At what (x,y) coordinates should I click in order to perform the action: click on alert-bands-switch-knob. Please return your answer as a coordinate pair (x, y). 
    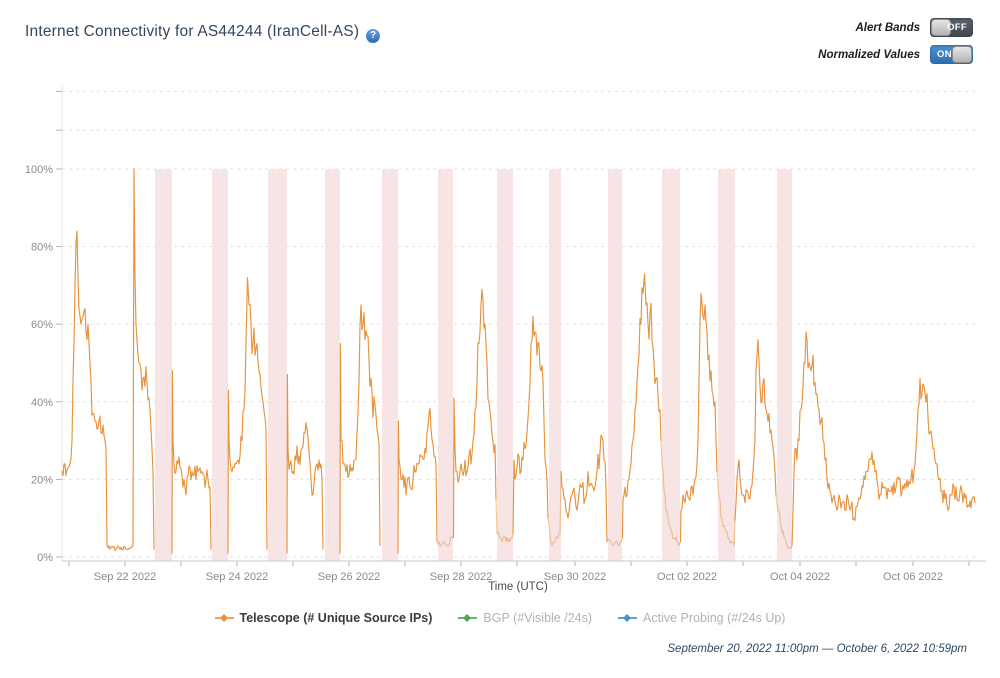
    Looking at the image, I should click on (941, 27).